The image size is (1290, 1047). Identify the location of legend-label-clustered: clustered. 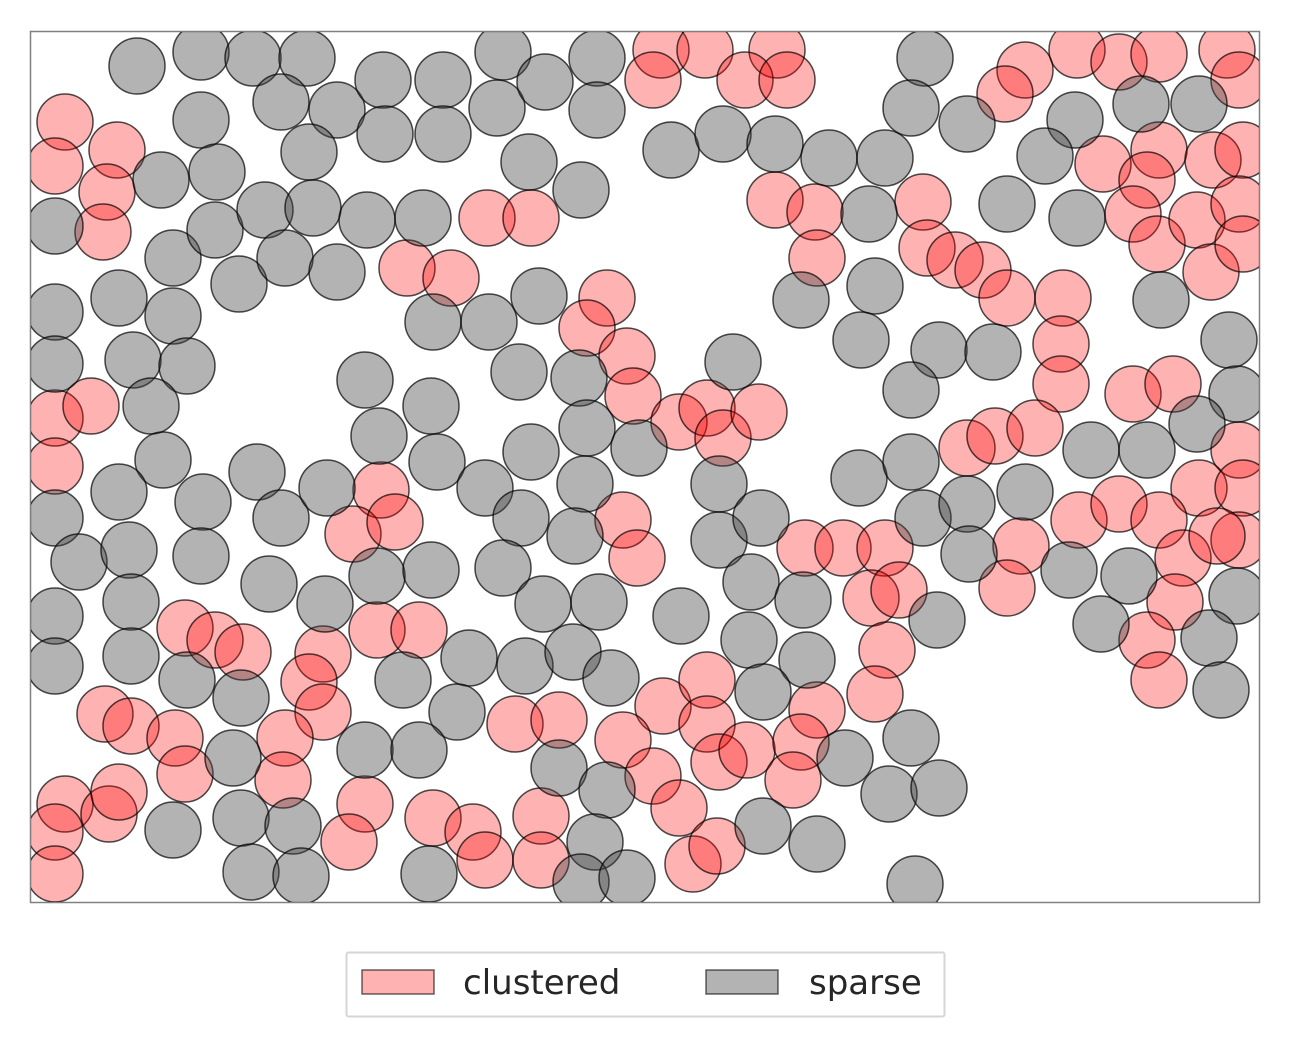
(541, 983).